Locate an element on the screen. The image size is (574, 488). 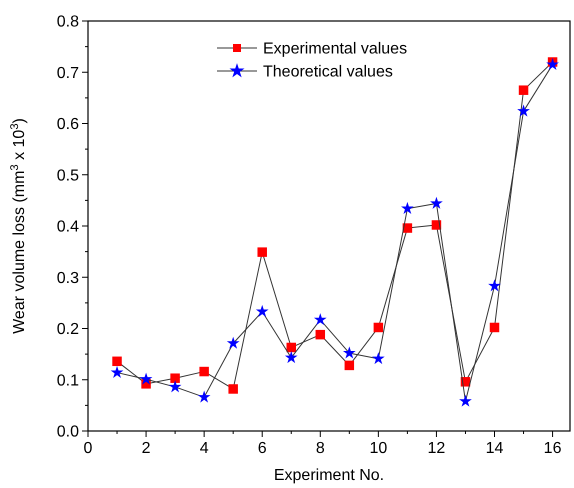
x-tick-label: 2 is located at coordinates (146, 448).